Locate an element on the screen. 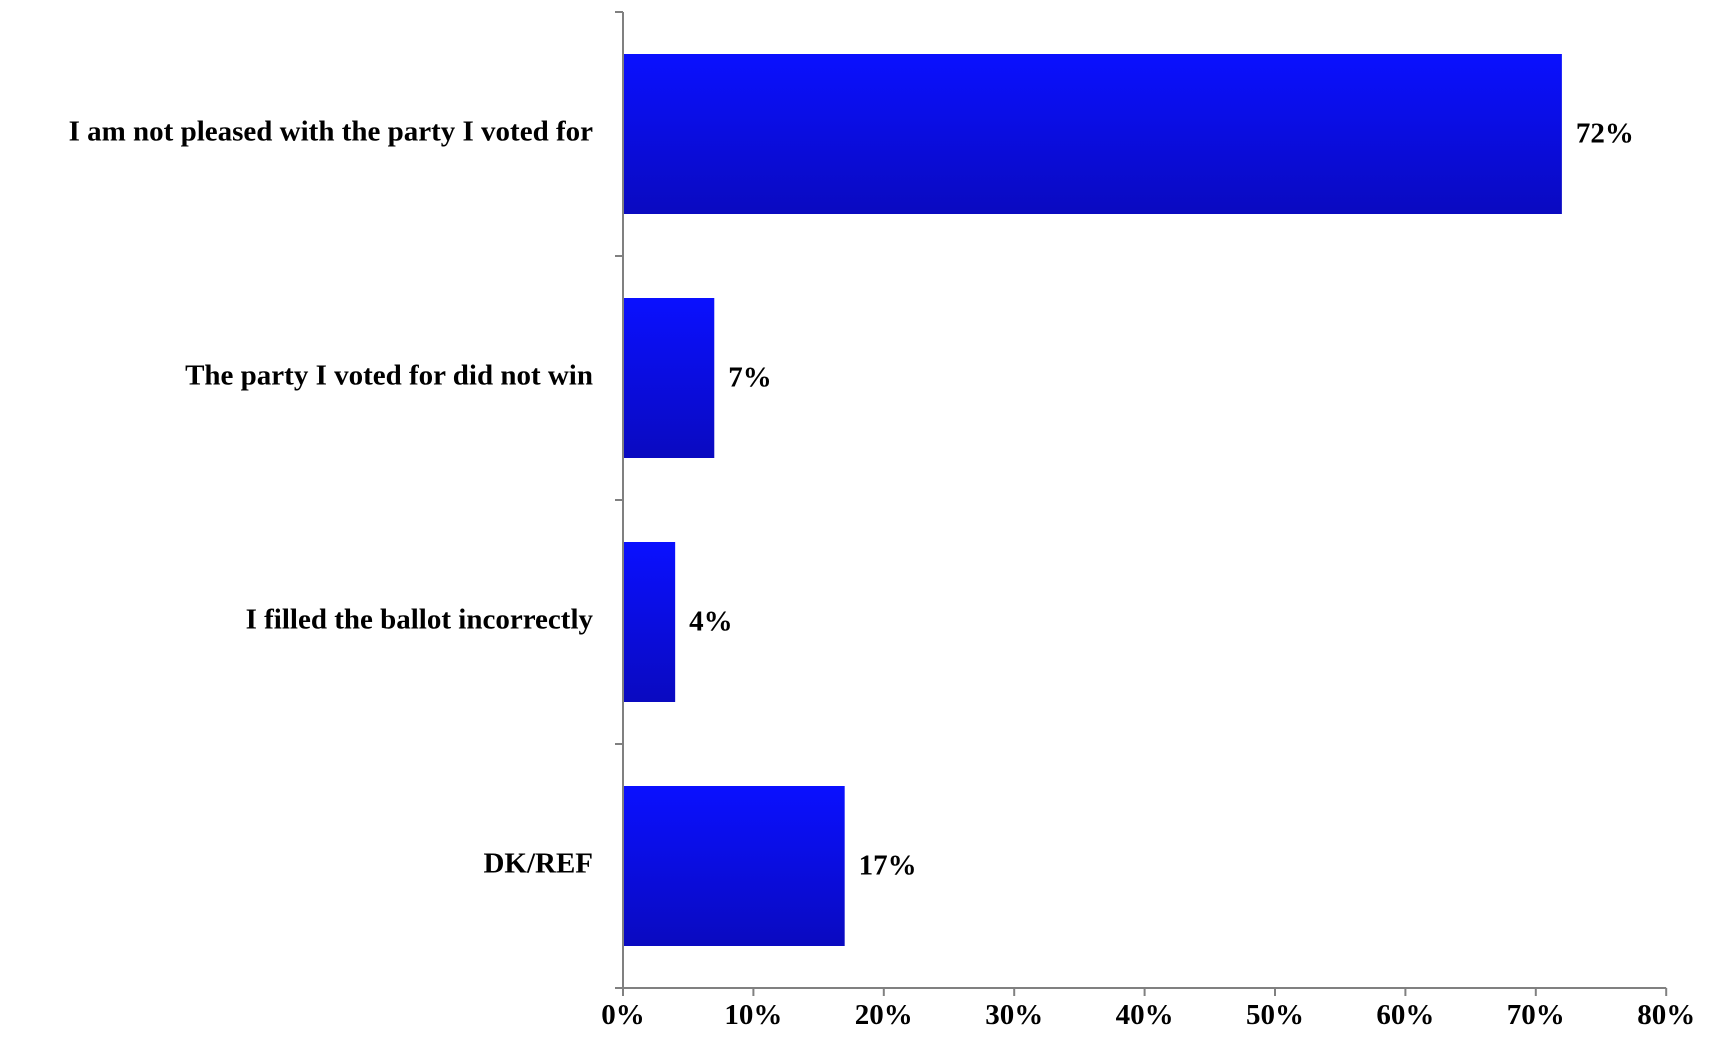  x-tick-label: 40% is located at coordinates (1145, 1015).